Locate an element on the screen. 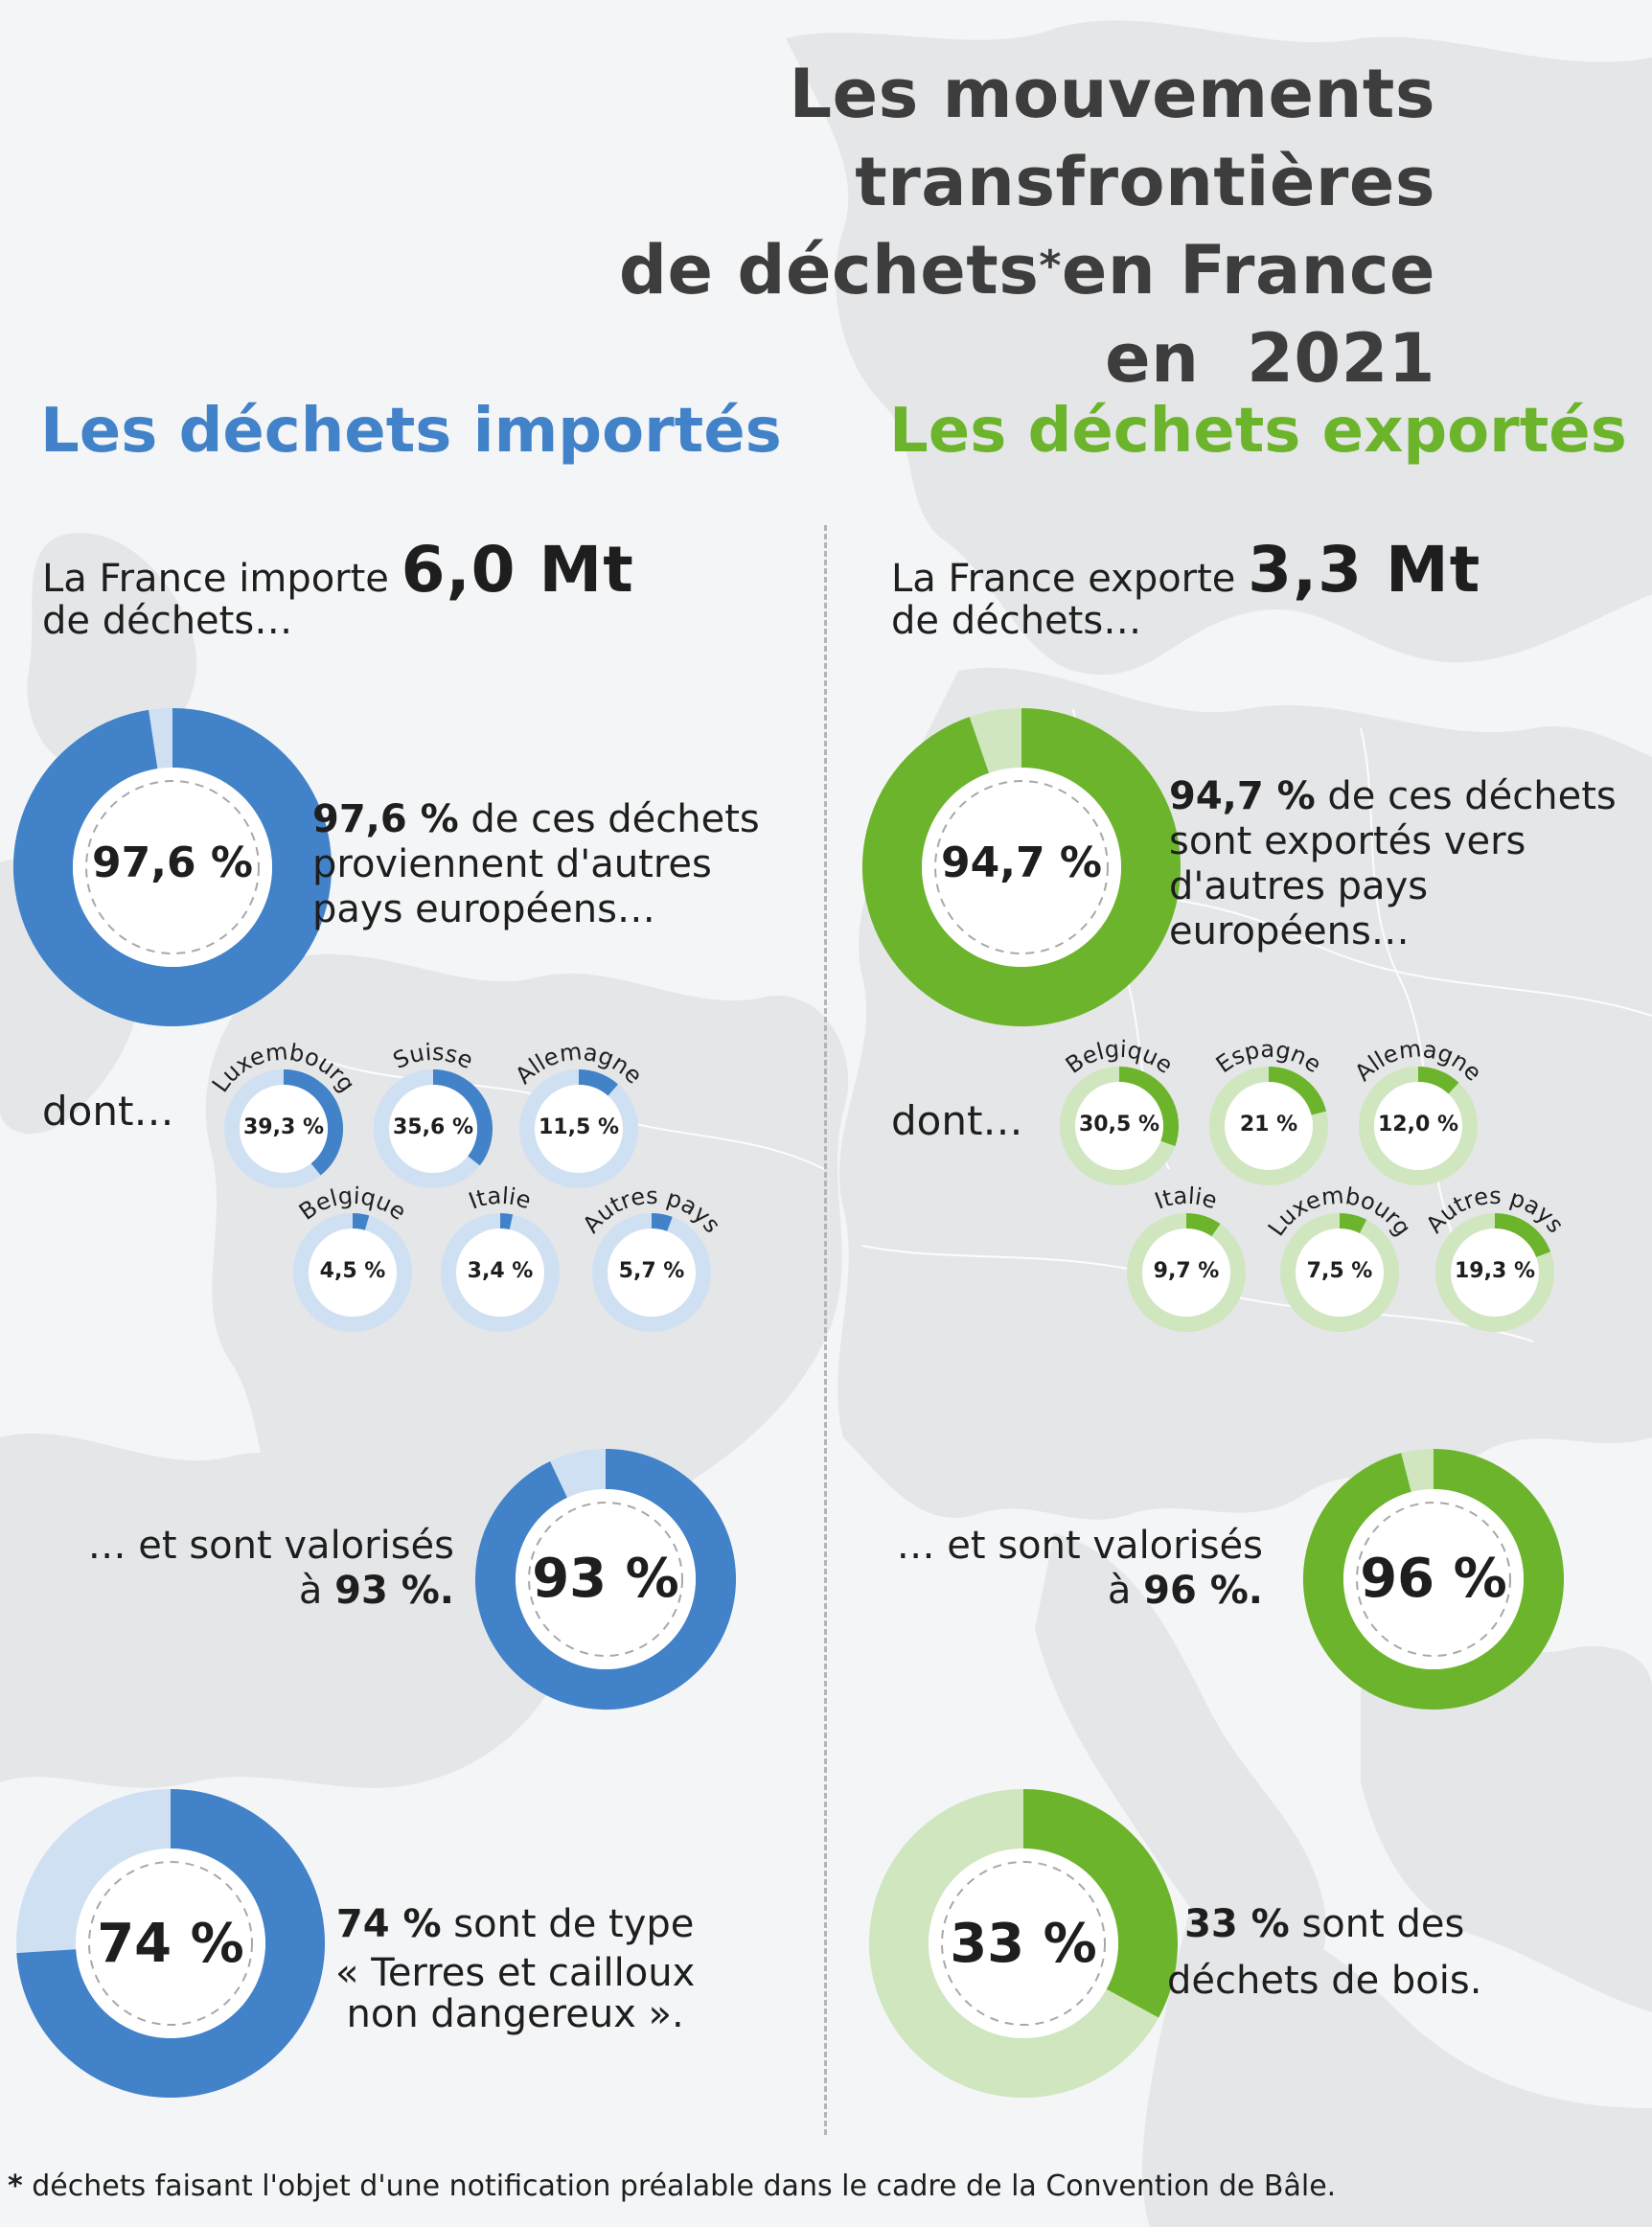  exported-italie-donut is located at coordinates (1186, 1273).